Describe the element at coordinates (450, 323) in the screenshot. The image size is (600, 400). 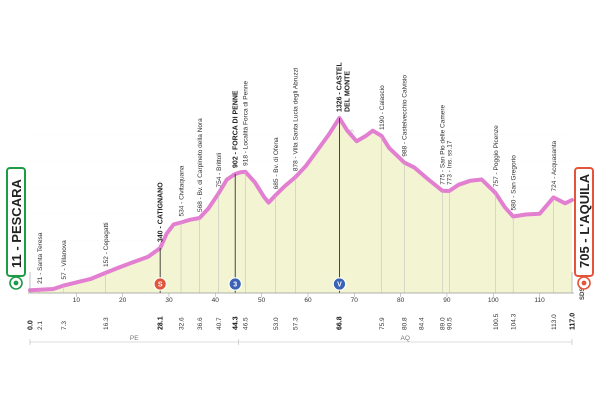
I see `km-label: 90.5` at that location.